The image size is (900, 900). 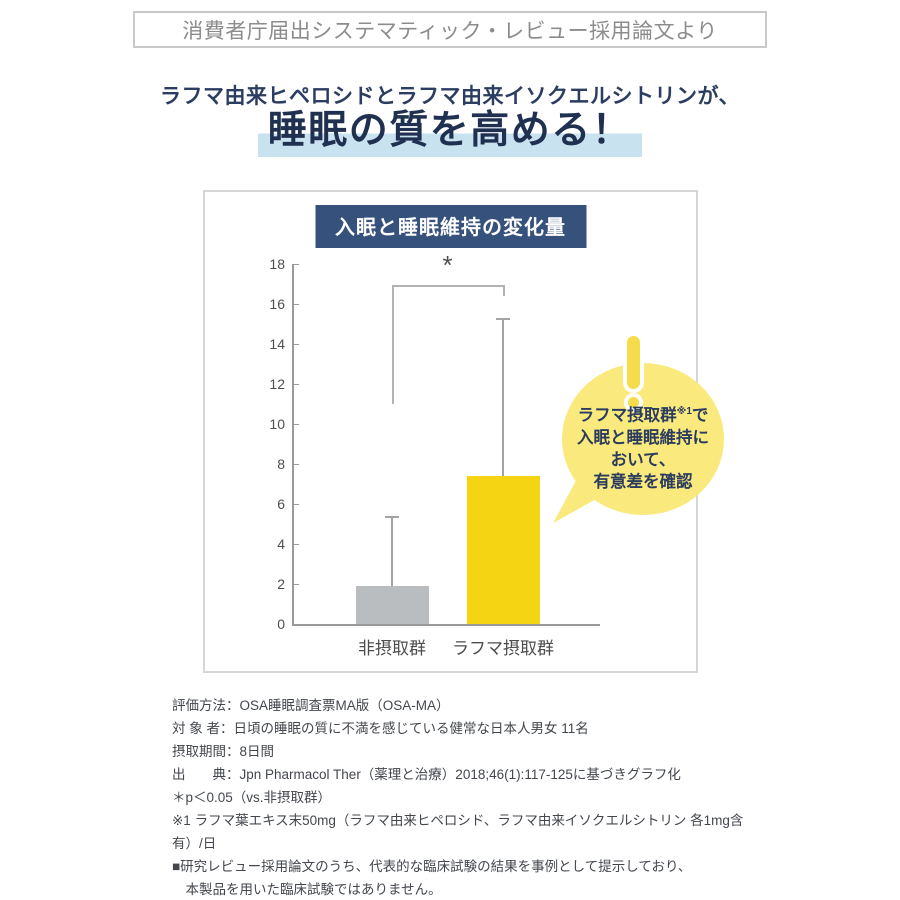 What do you see at coordinates (307, 889) in the screenshot?
I see `footnote-line-8: 本製品を用いた臨床試験ではありません。` at bounding box center [307, 889].